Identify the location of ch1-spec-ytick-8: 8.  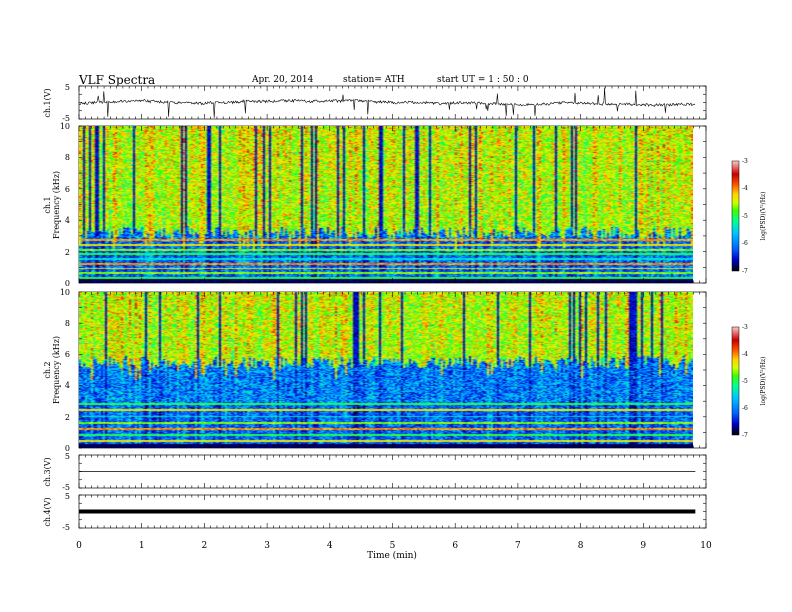
(67, 157).